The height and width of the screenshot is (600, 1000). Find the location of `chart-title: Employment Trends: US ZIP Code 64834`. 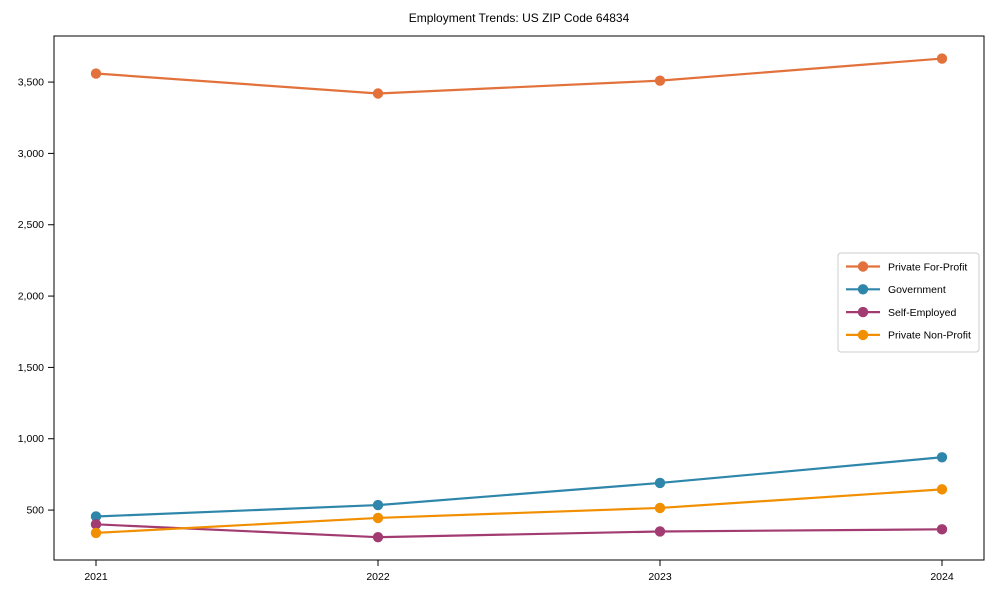

chart-title: Employment Trends: US ZIP Code 64834 is located at coordinates (519, 18).